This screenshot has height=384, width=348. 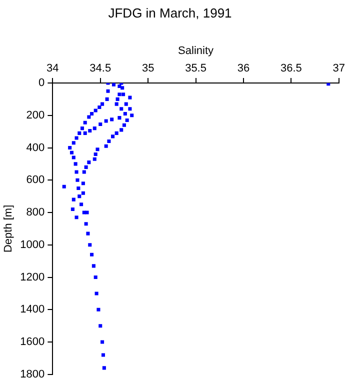 I want to click on y-tick-label: 1000, so click(x=32, y=244).